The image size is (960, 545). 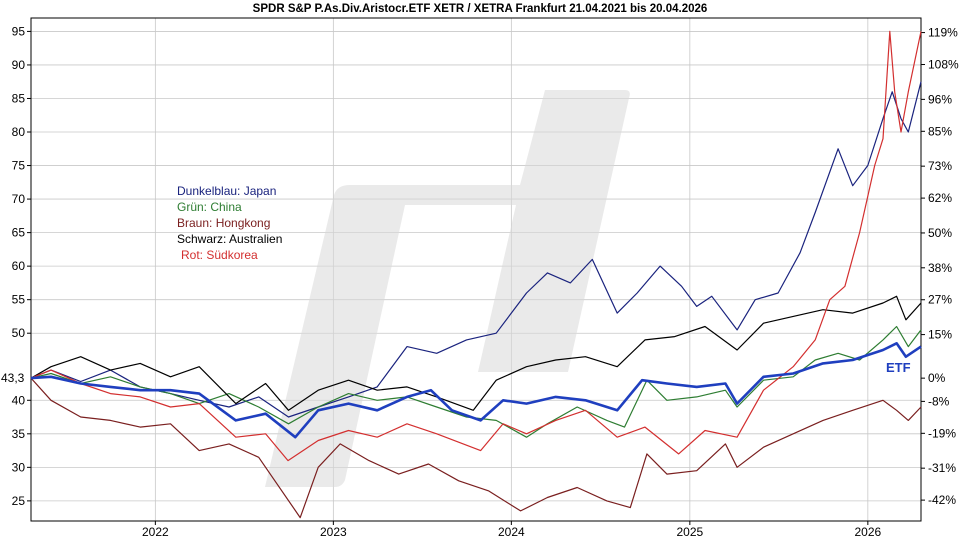 What do you see at coordinates (209, 207) in the screenshot?
I see `legend-entry-china: Grün: China` at bounding box center [209, 207].